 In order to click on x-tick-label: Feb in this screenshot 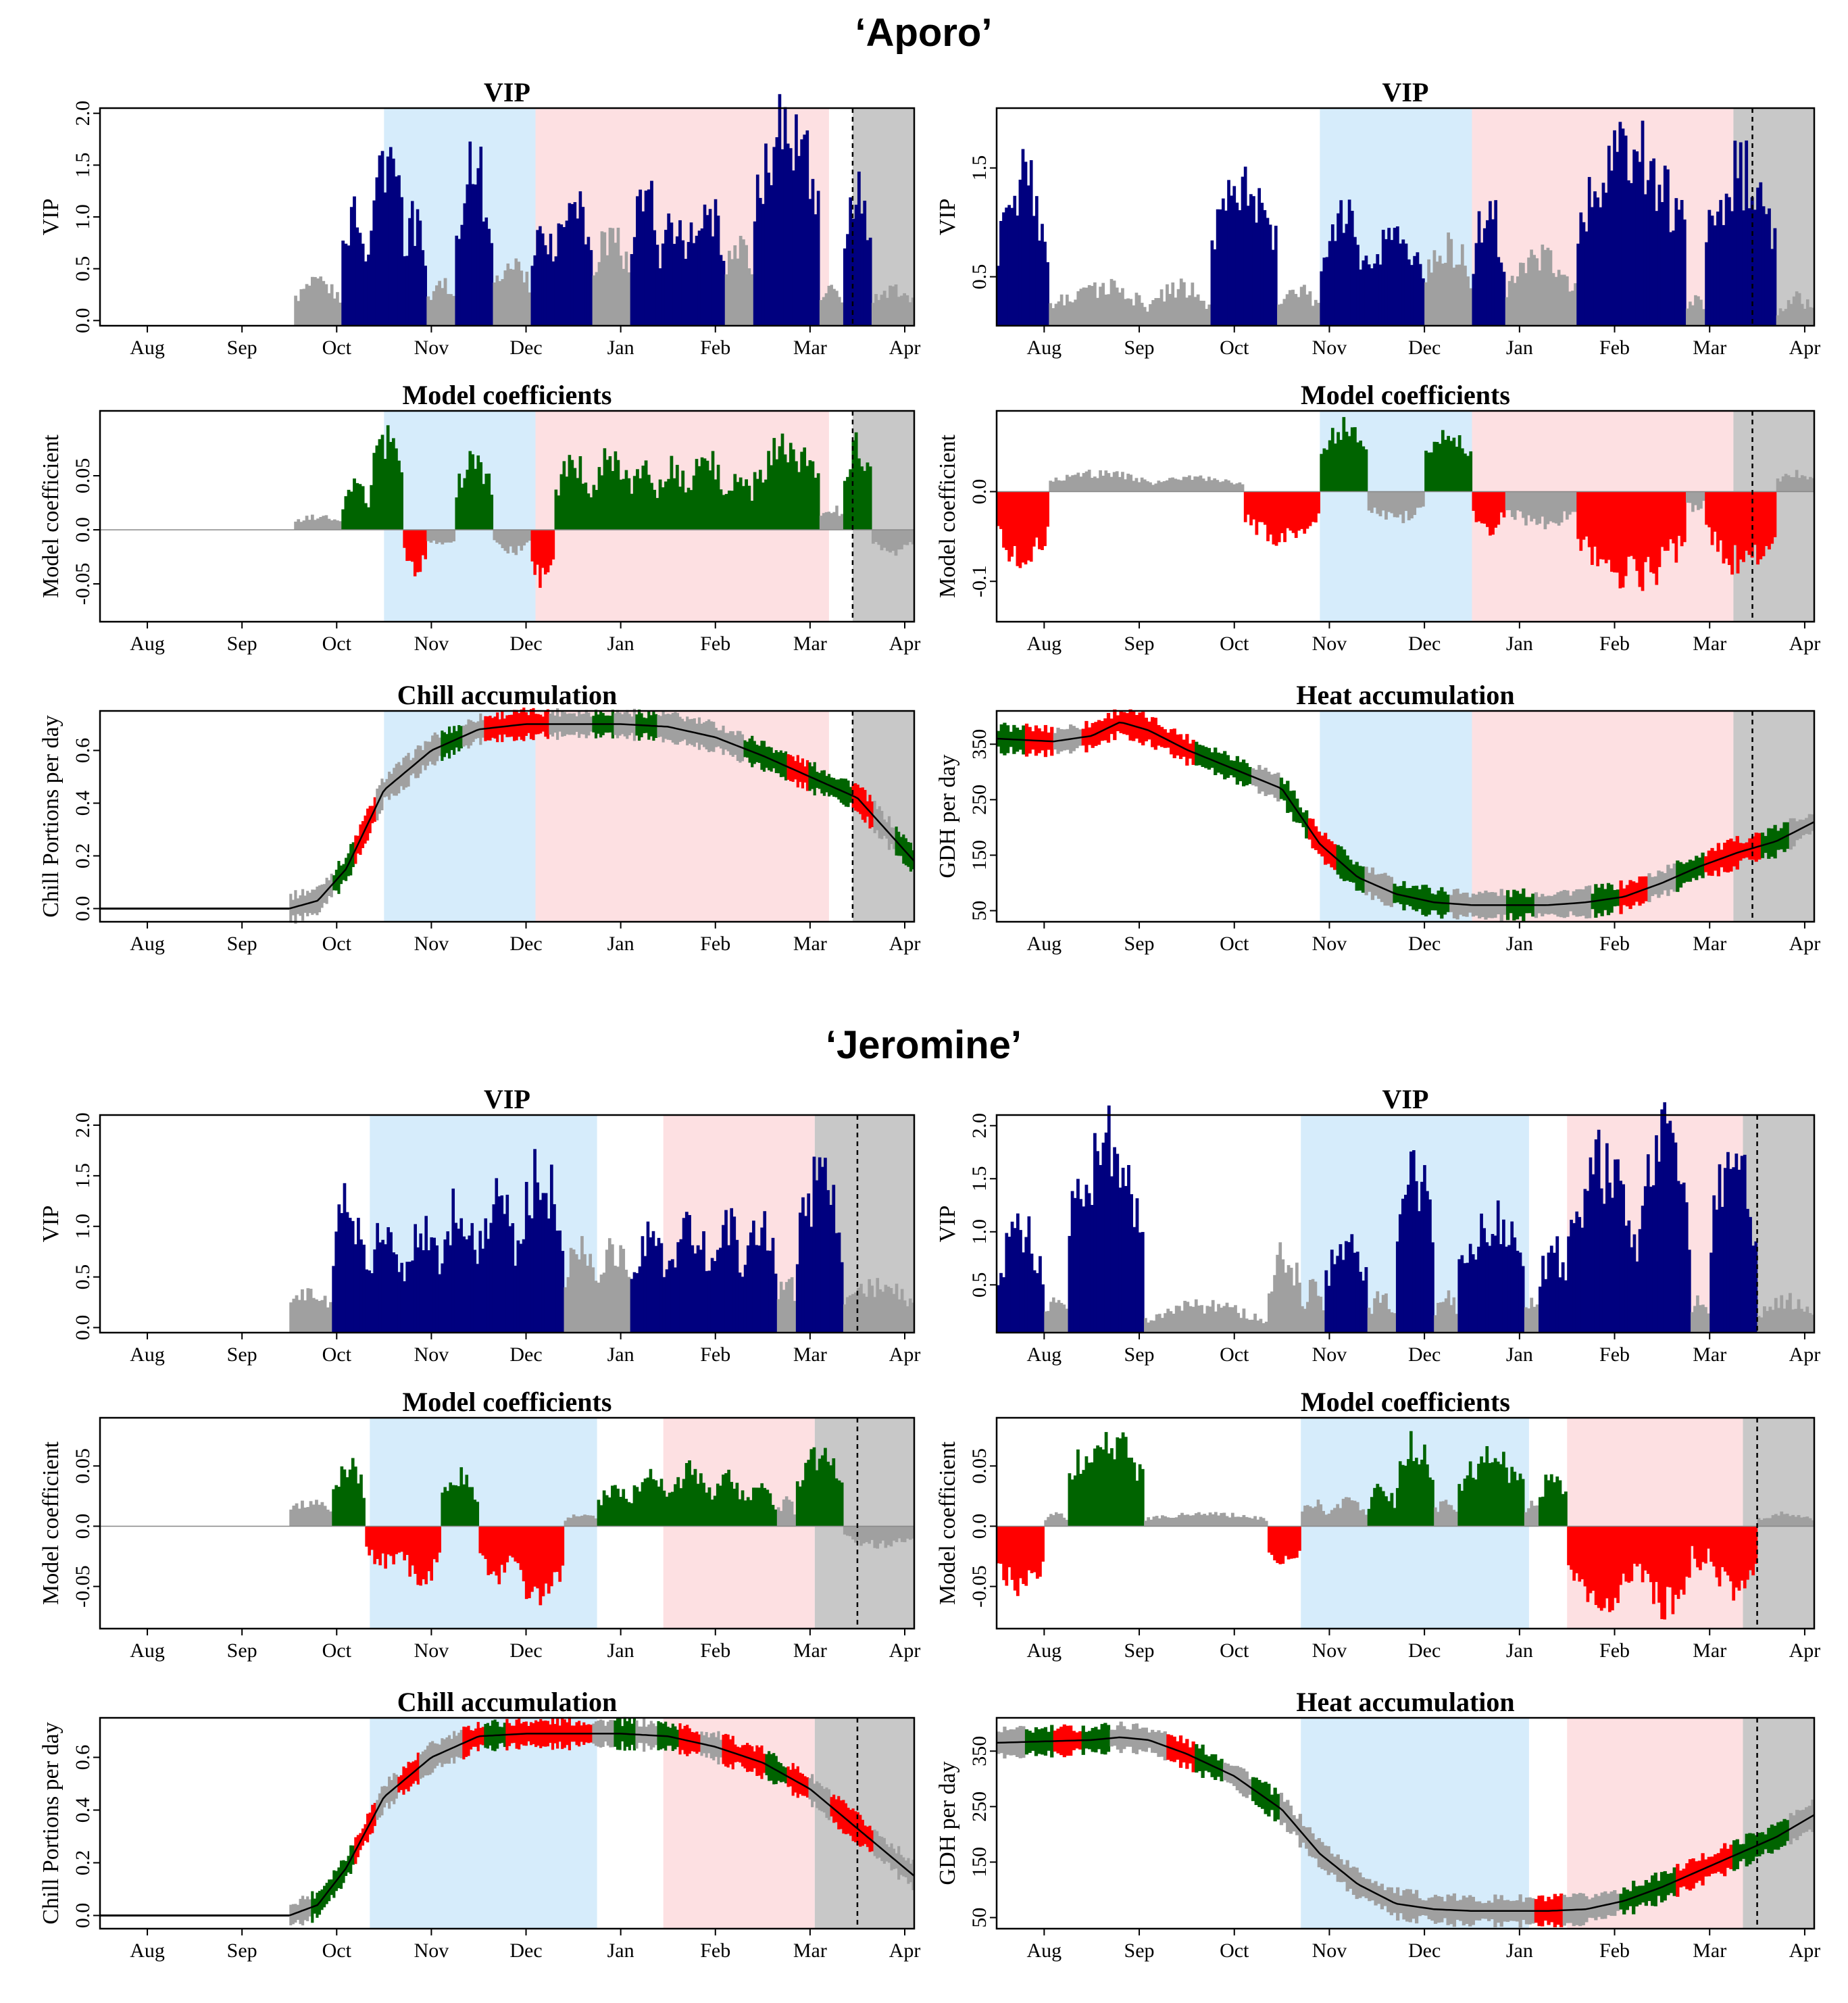, I will do `click(715, 348)`.